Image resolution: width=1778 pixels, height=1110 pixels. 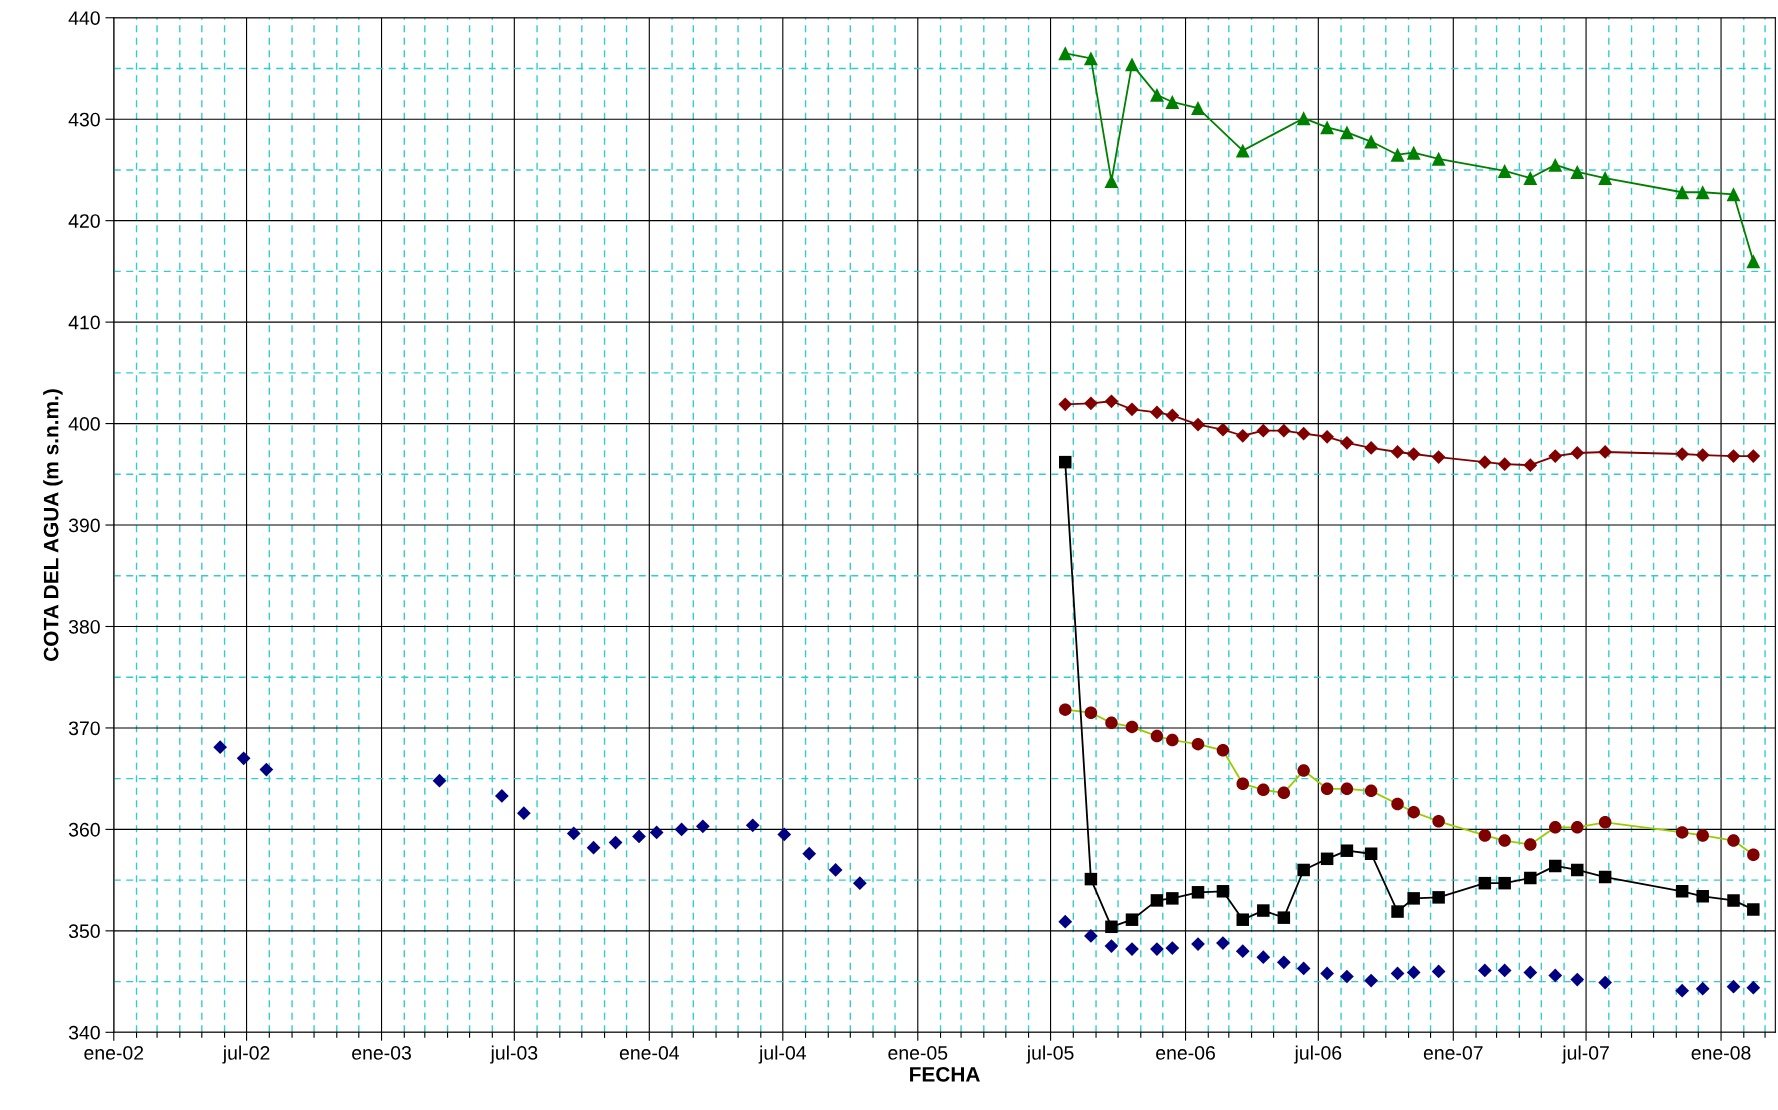 I want to click on x-tick-label: ene-08, so click(x=1721, y=1053).